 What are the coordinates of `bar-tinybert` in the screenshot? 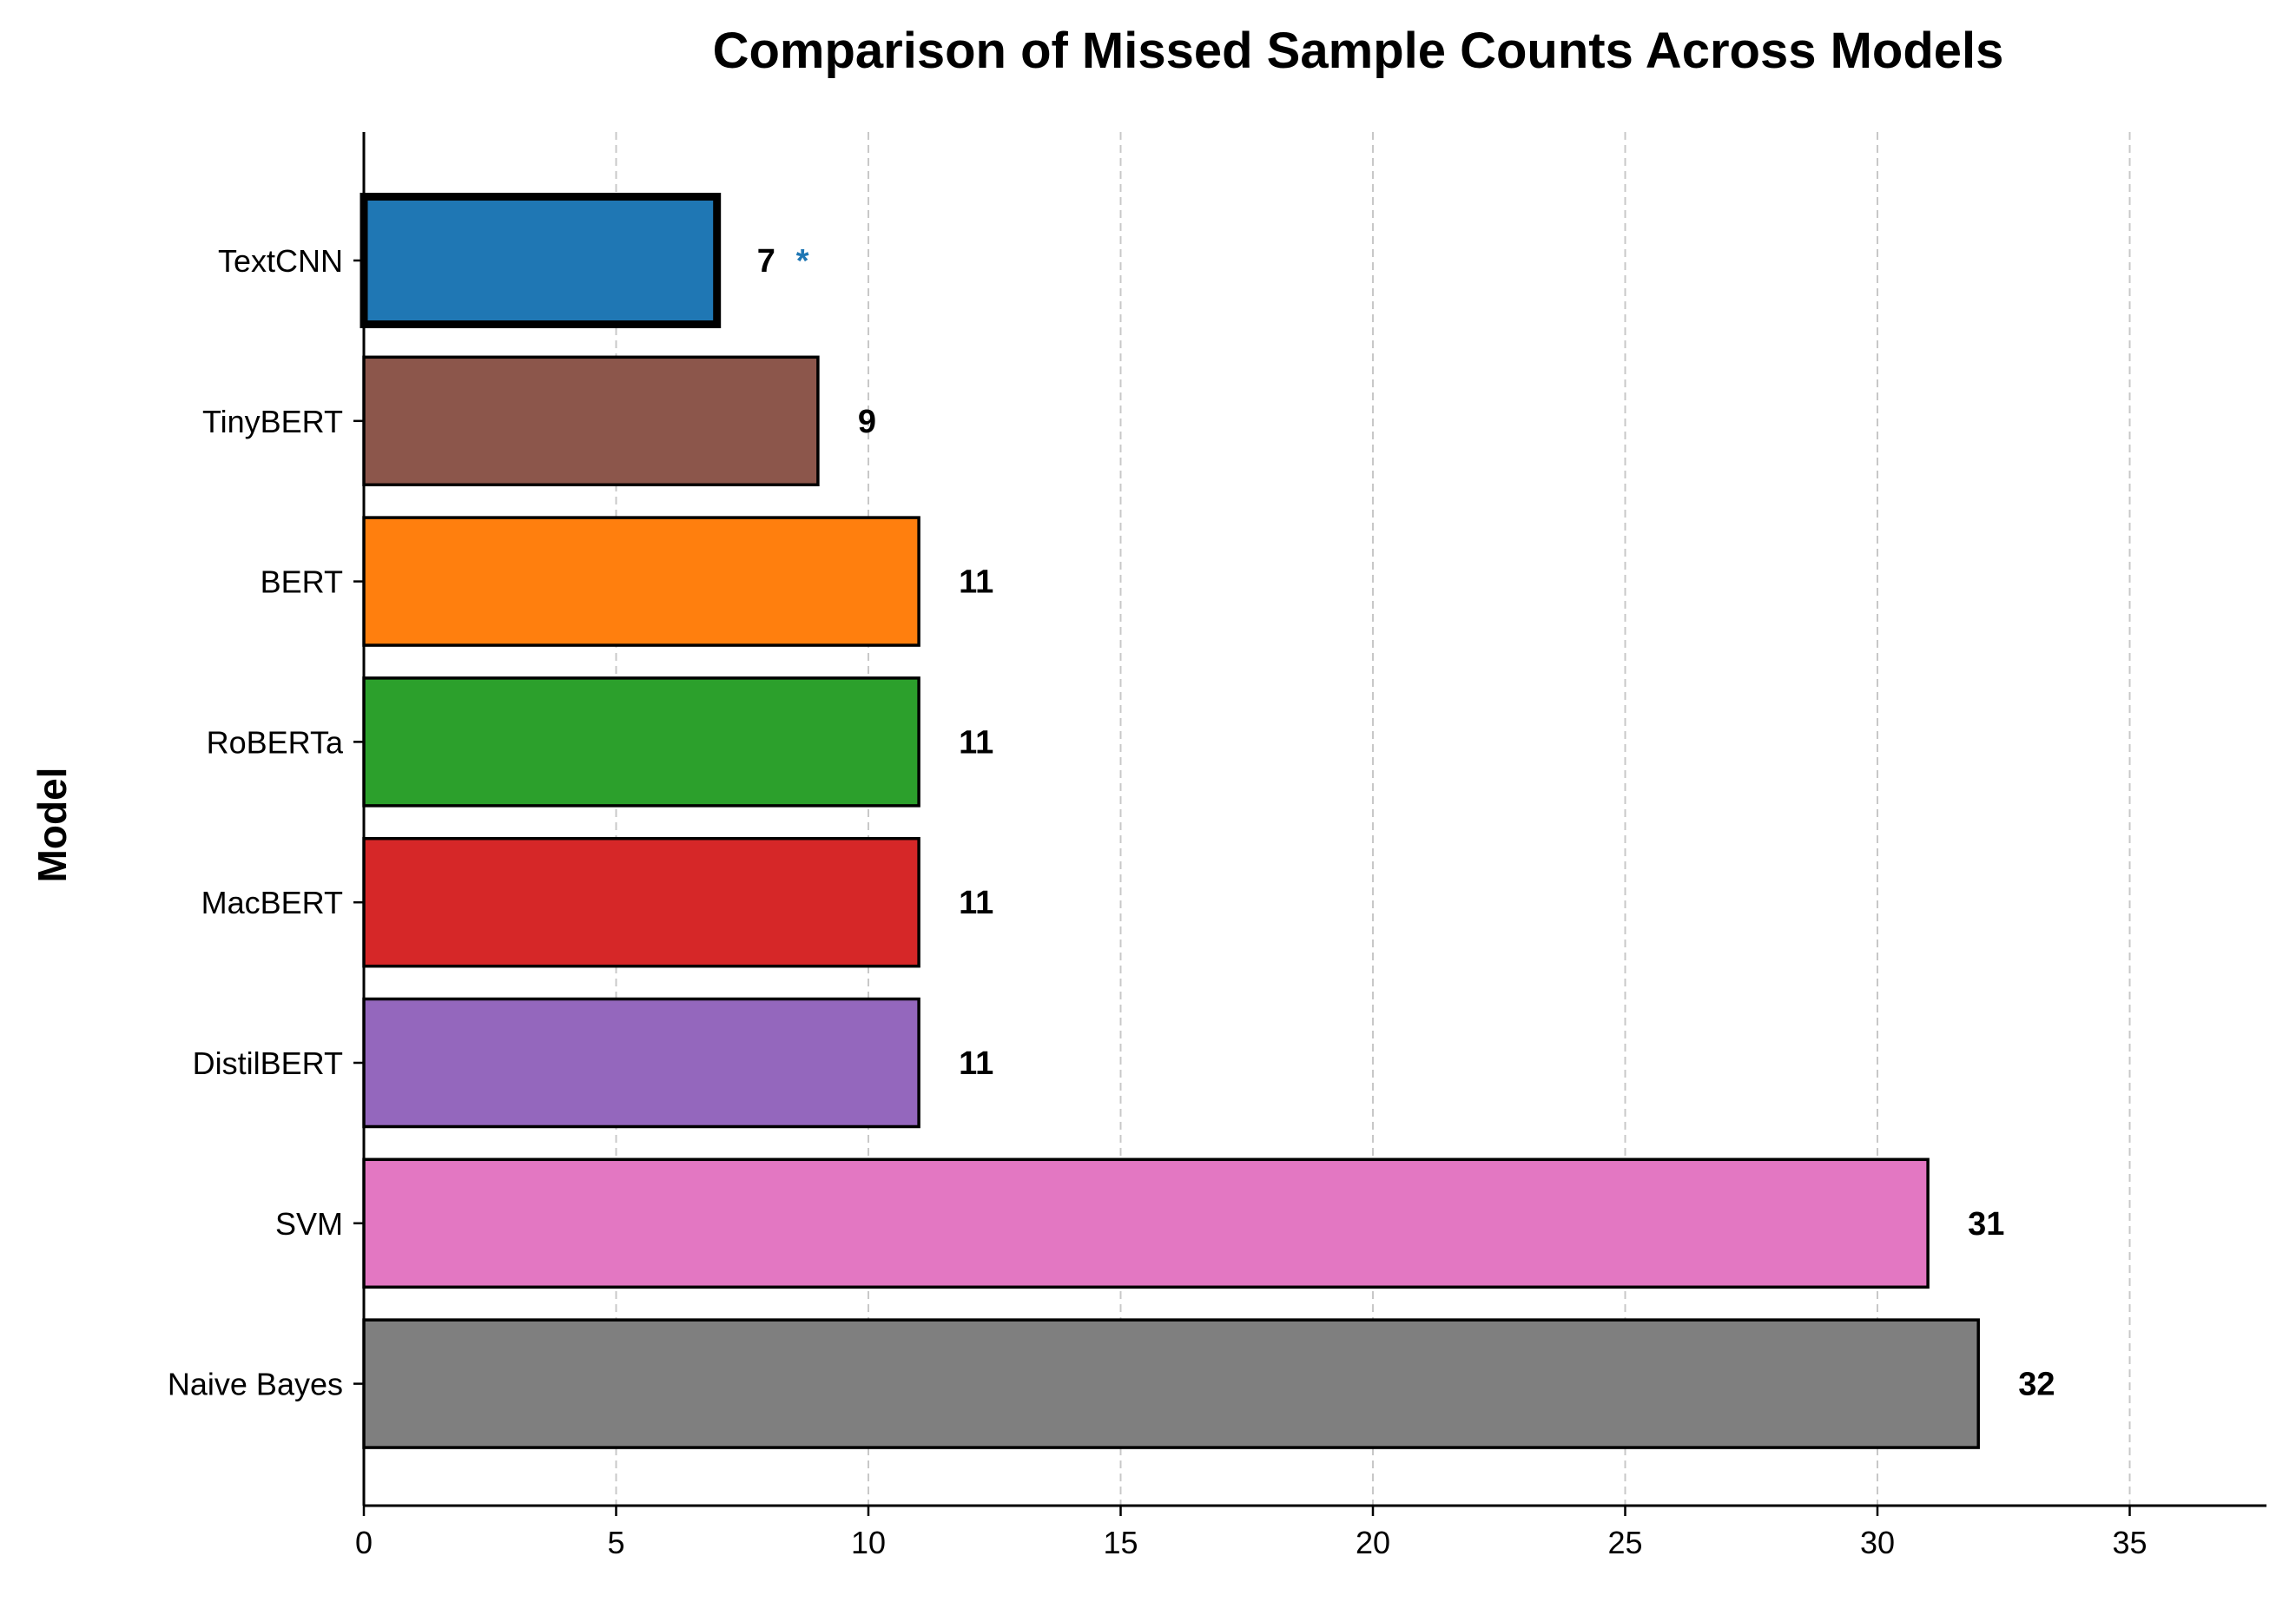 It's located at (591, 421).